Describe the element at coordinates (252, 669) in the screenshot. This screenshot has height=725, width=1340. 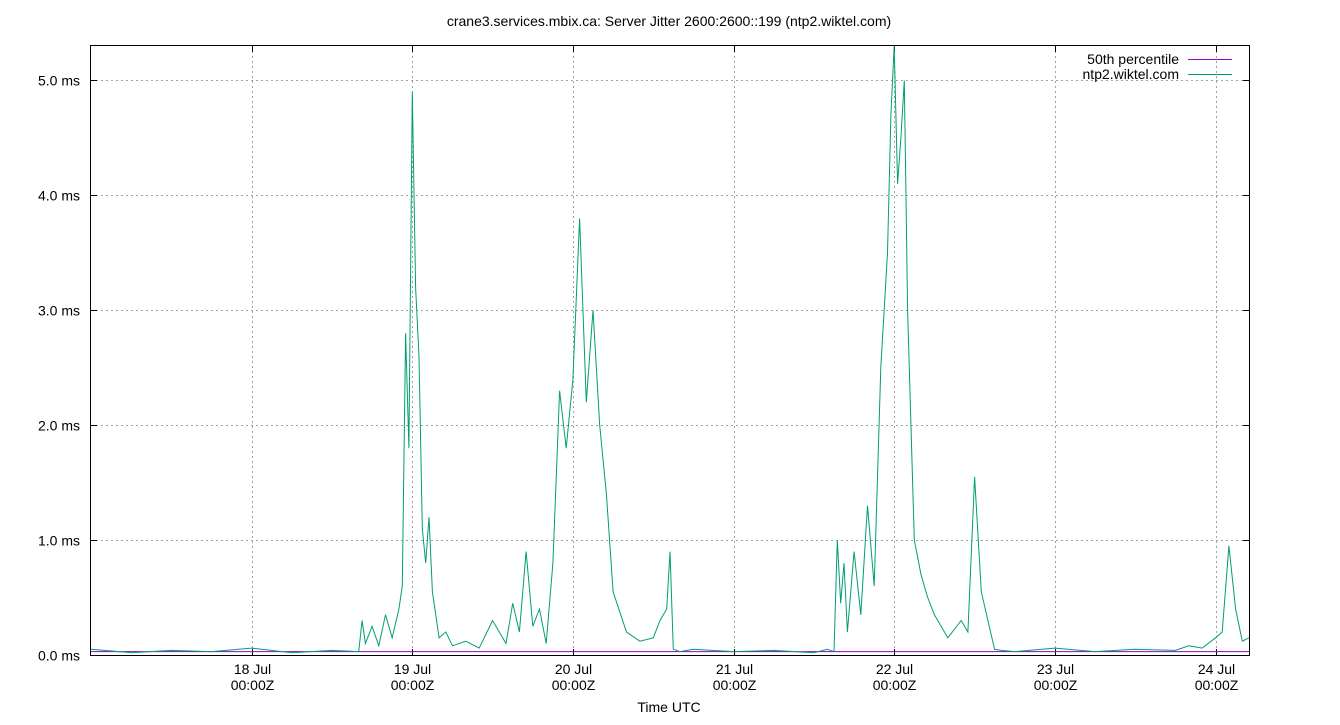
I see `x-tick-label: 18 Jul` at that location.